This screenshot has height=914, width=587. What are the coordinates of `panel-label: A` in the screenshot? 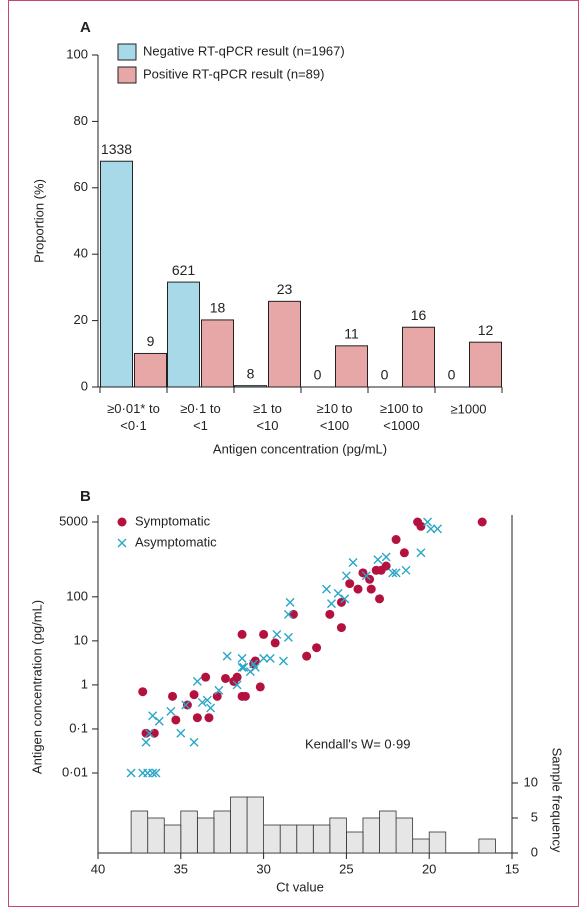 It's located at (85, 27).